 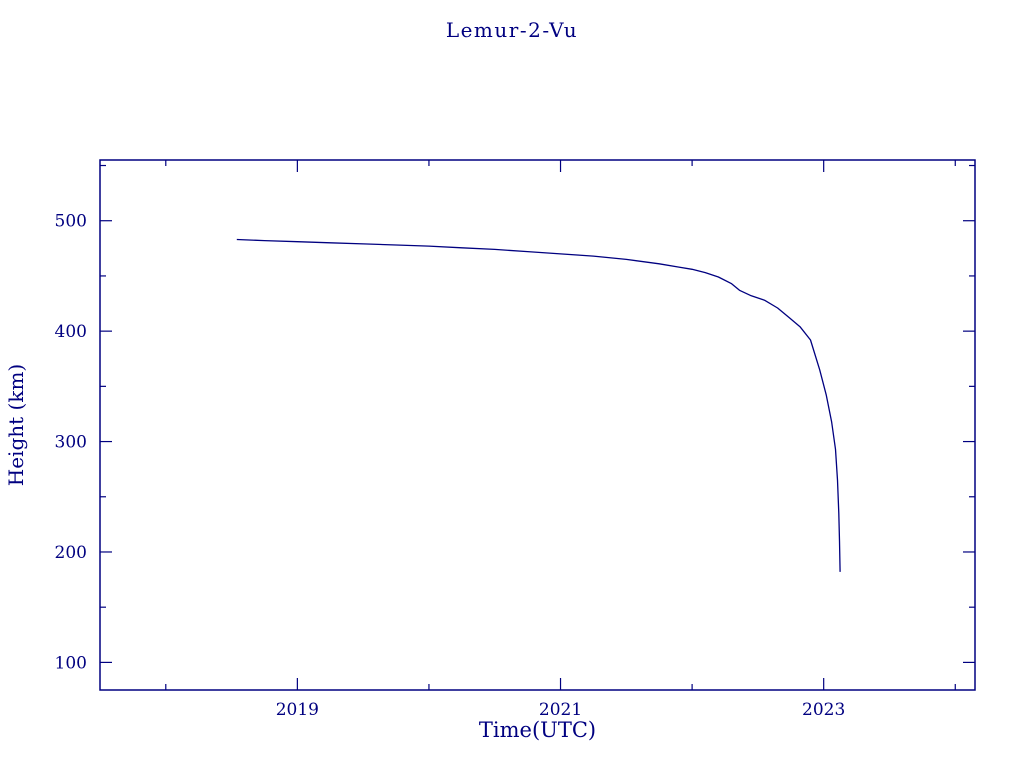 I want to click on y-tick-label: 200, so click(x=71, y=553).